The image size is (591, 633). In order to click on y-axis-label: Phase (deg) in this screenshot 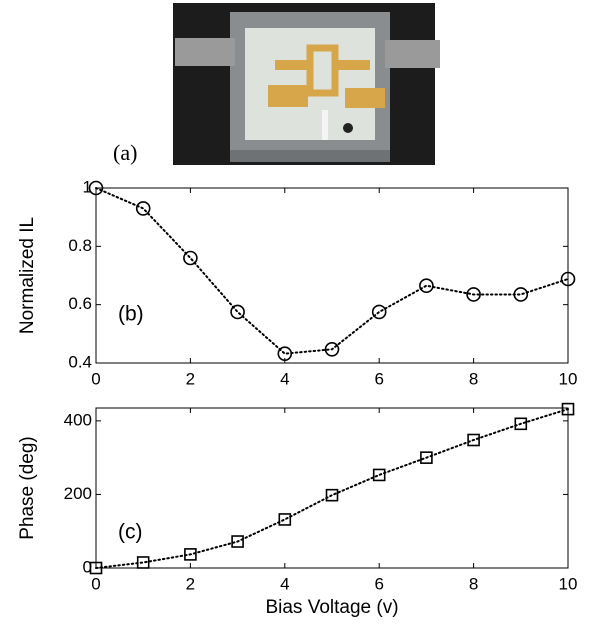, I will do `click(27, 488)`.